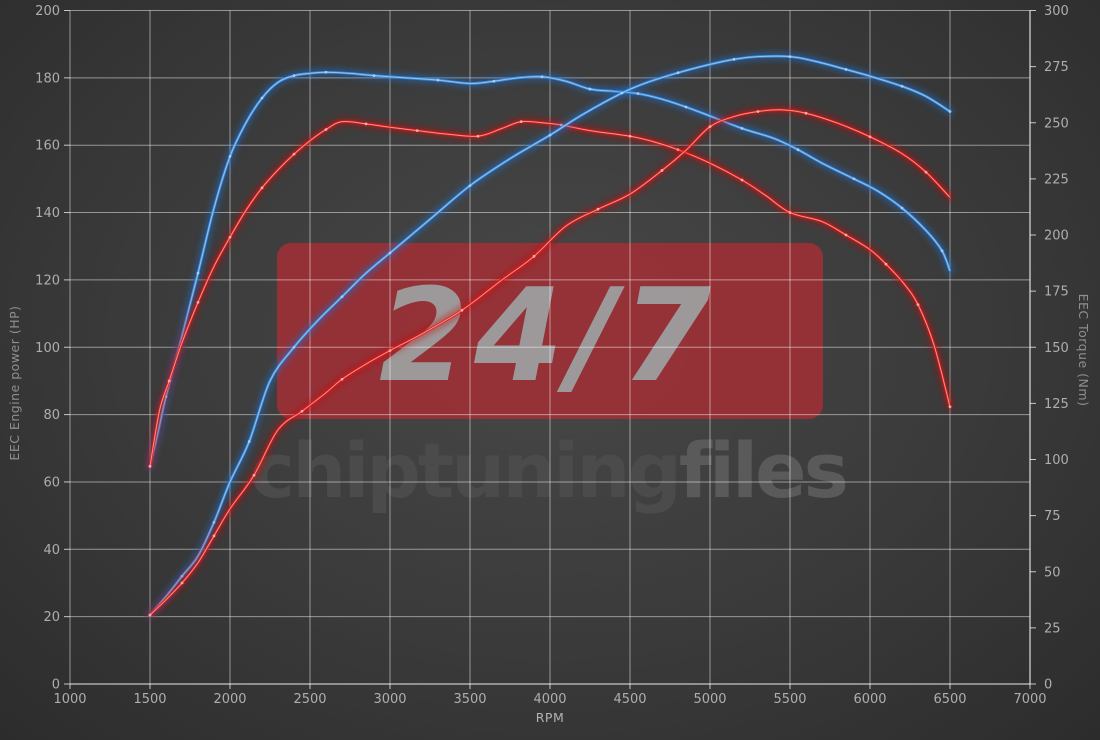 The width and height of the screenshot is (1100, 740). What do you see at coordinates (51, 617) in the screenshot?
I see `y-left-tick-label: 20` at bounding box center [51, 617].